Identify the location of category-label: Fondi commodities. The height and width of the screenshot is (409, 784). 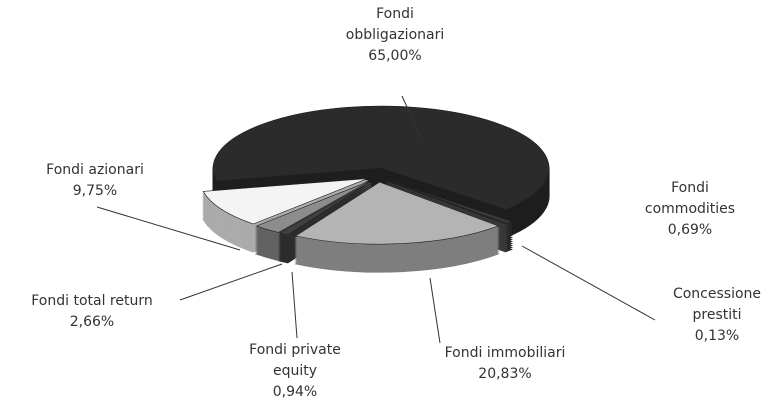
(690, 198).